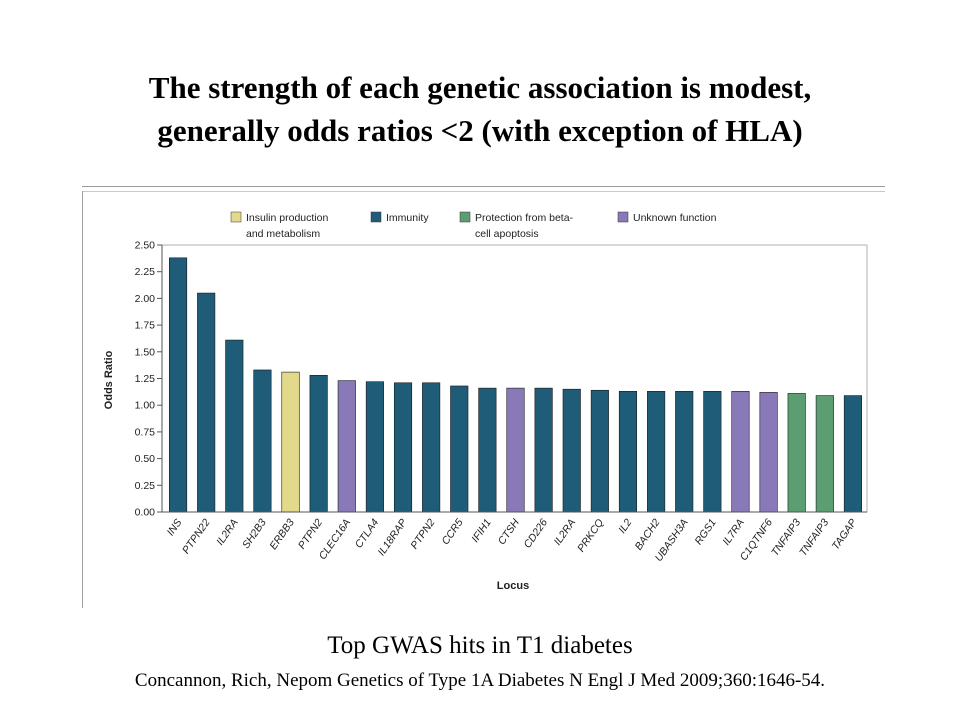 This screenshot has width=960, height=720. What do you see at coordinates (393, 537) in the screenshot?
I see `x-tick-label: IL18RAP` at bounding box center [393, 537].